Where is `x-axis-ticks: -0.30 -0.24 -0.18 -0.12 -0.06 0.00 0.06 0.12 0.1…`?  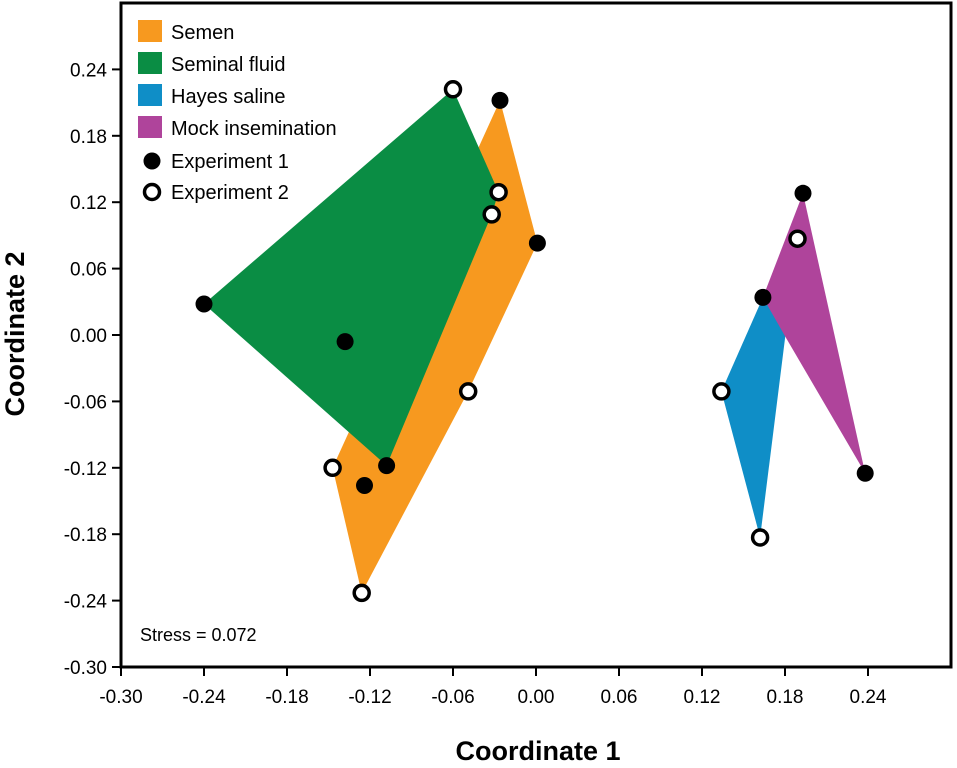
x-axis-ticks: -0.30 -0.24 -0.18 -0.12 -0.06 0.00 0.06 0.12 0.1… is located at coordinates (493, 687).